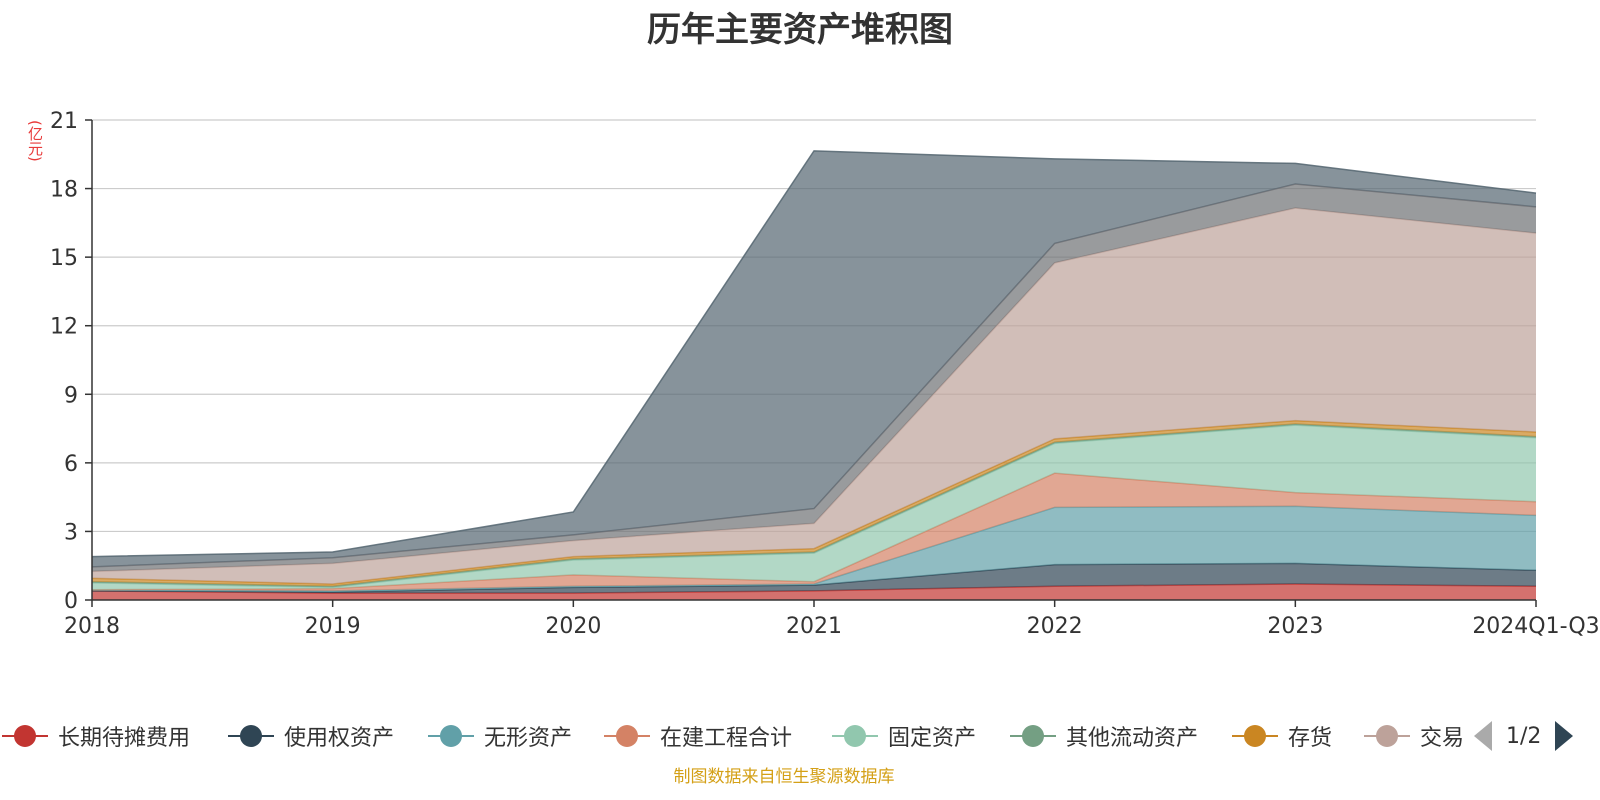 The image size is (1600, 800). Describe the element at coordinates (71, 464) in the screenshot. I see `y-tick-label: 6` at that location.